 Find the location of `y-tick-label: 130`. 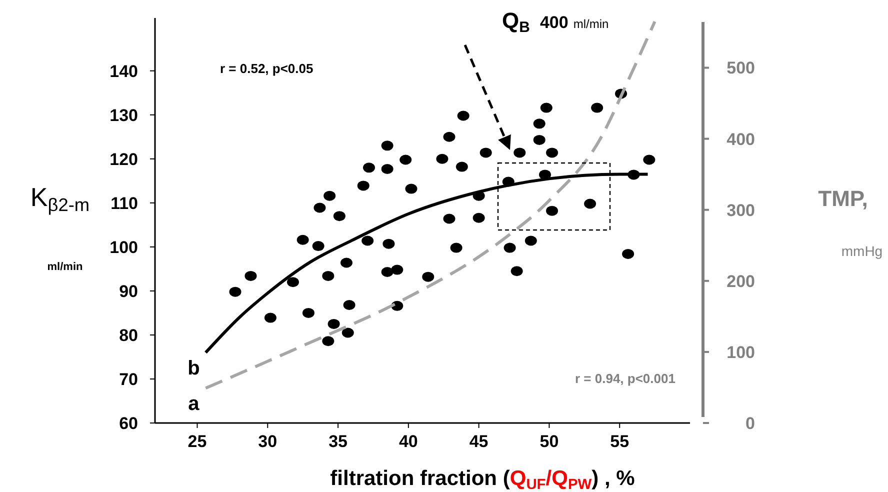

y-tick-label: 130 is located at coordinates (124, 115).